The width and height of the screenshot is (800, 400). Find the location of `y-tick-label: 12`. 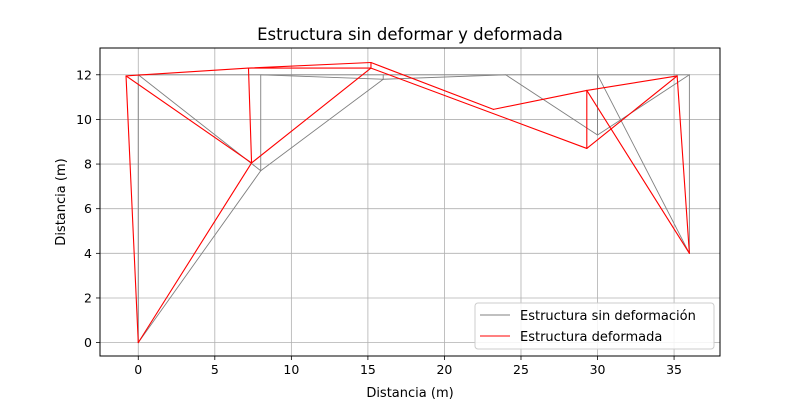

y-tick-label: 12 is located at coordinates (84, 74).